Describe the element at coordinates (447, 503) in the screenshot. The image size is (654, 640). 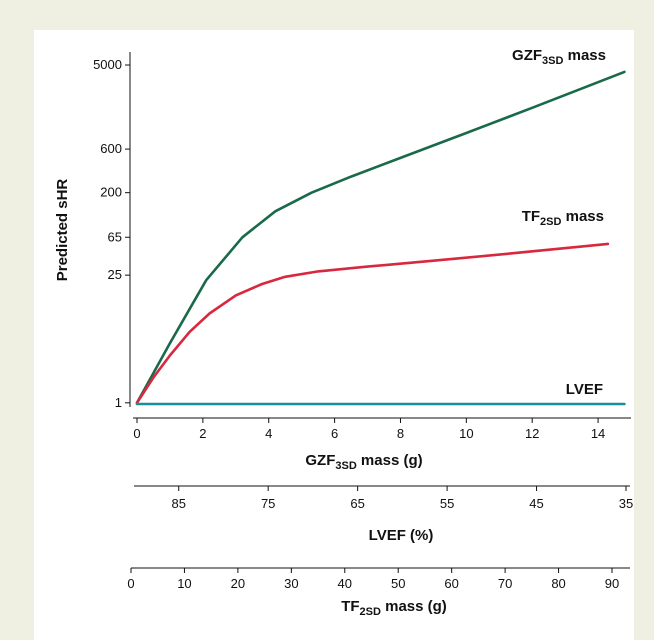
I see `x-tick-label-lvef: 55` at that location.